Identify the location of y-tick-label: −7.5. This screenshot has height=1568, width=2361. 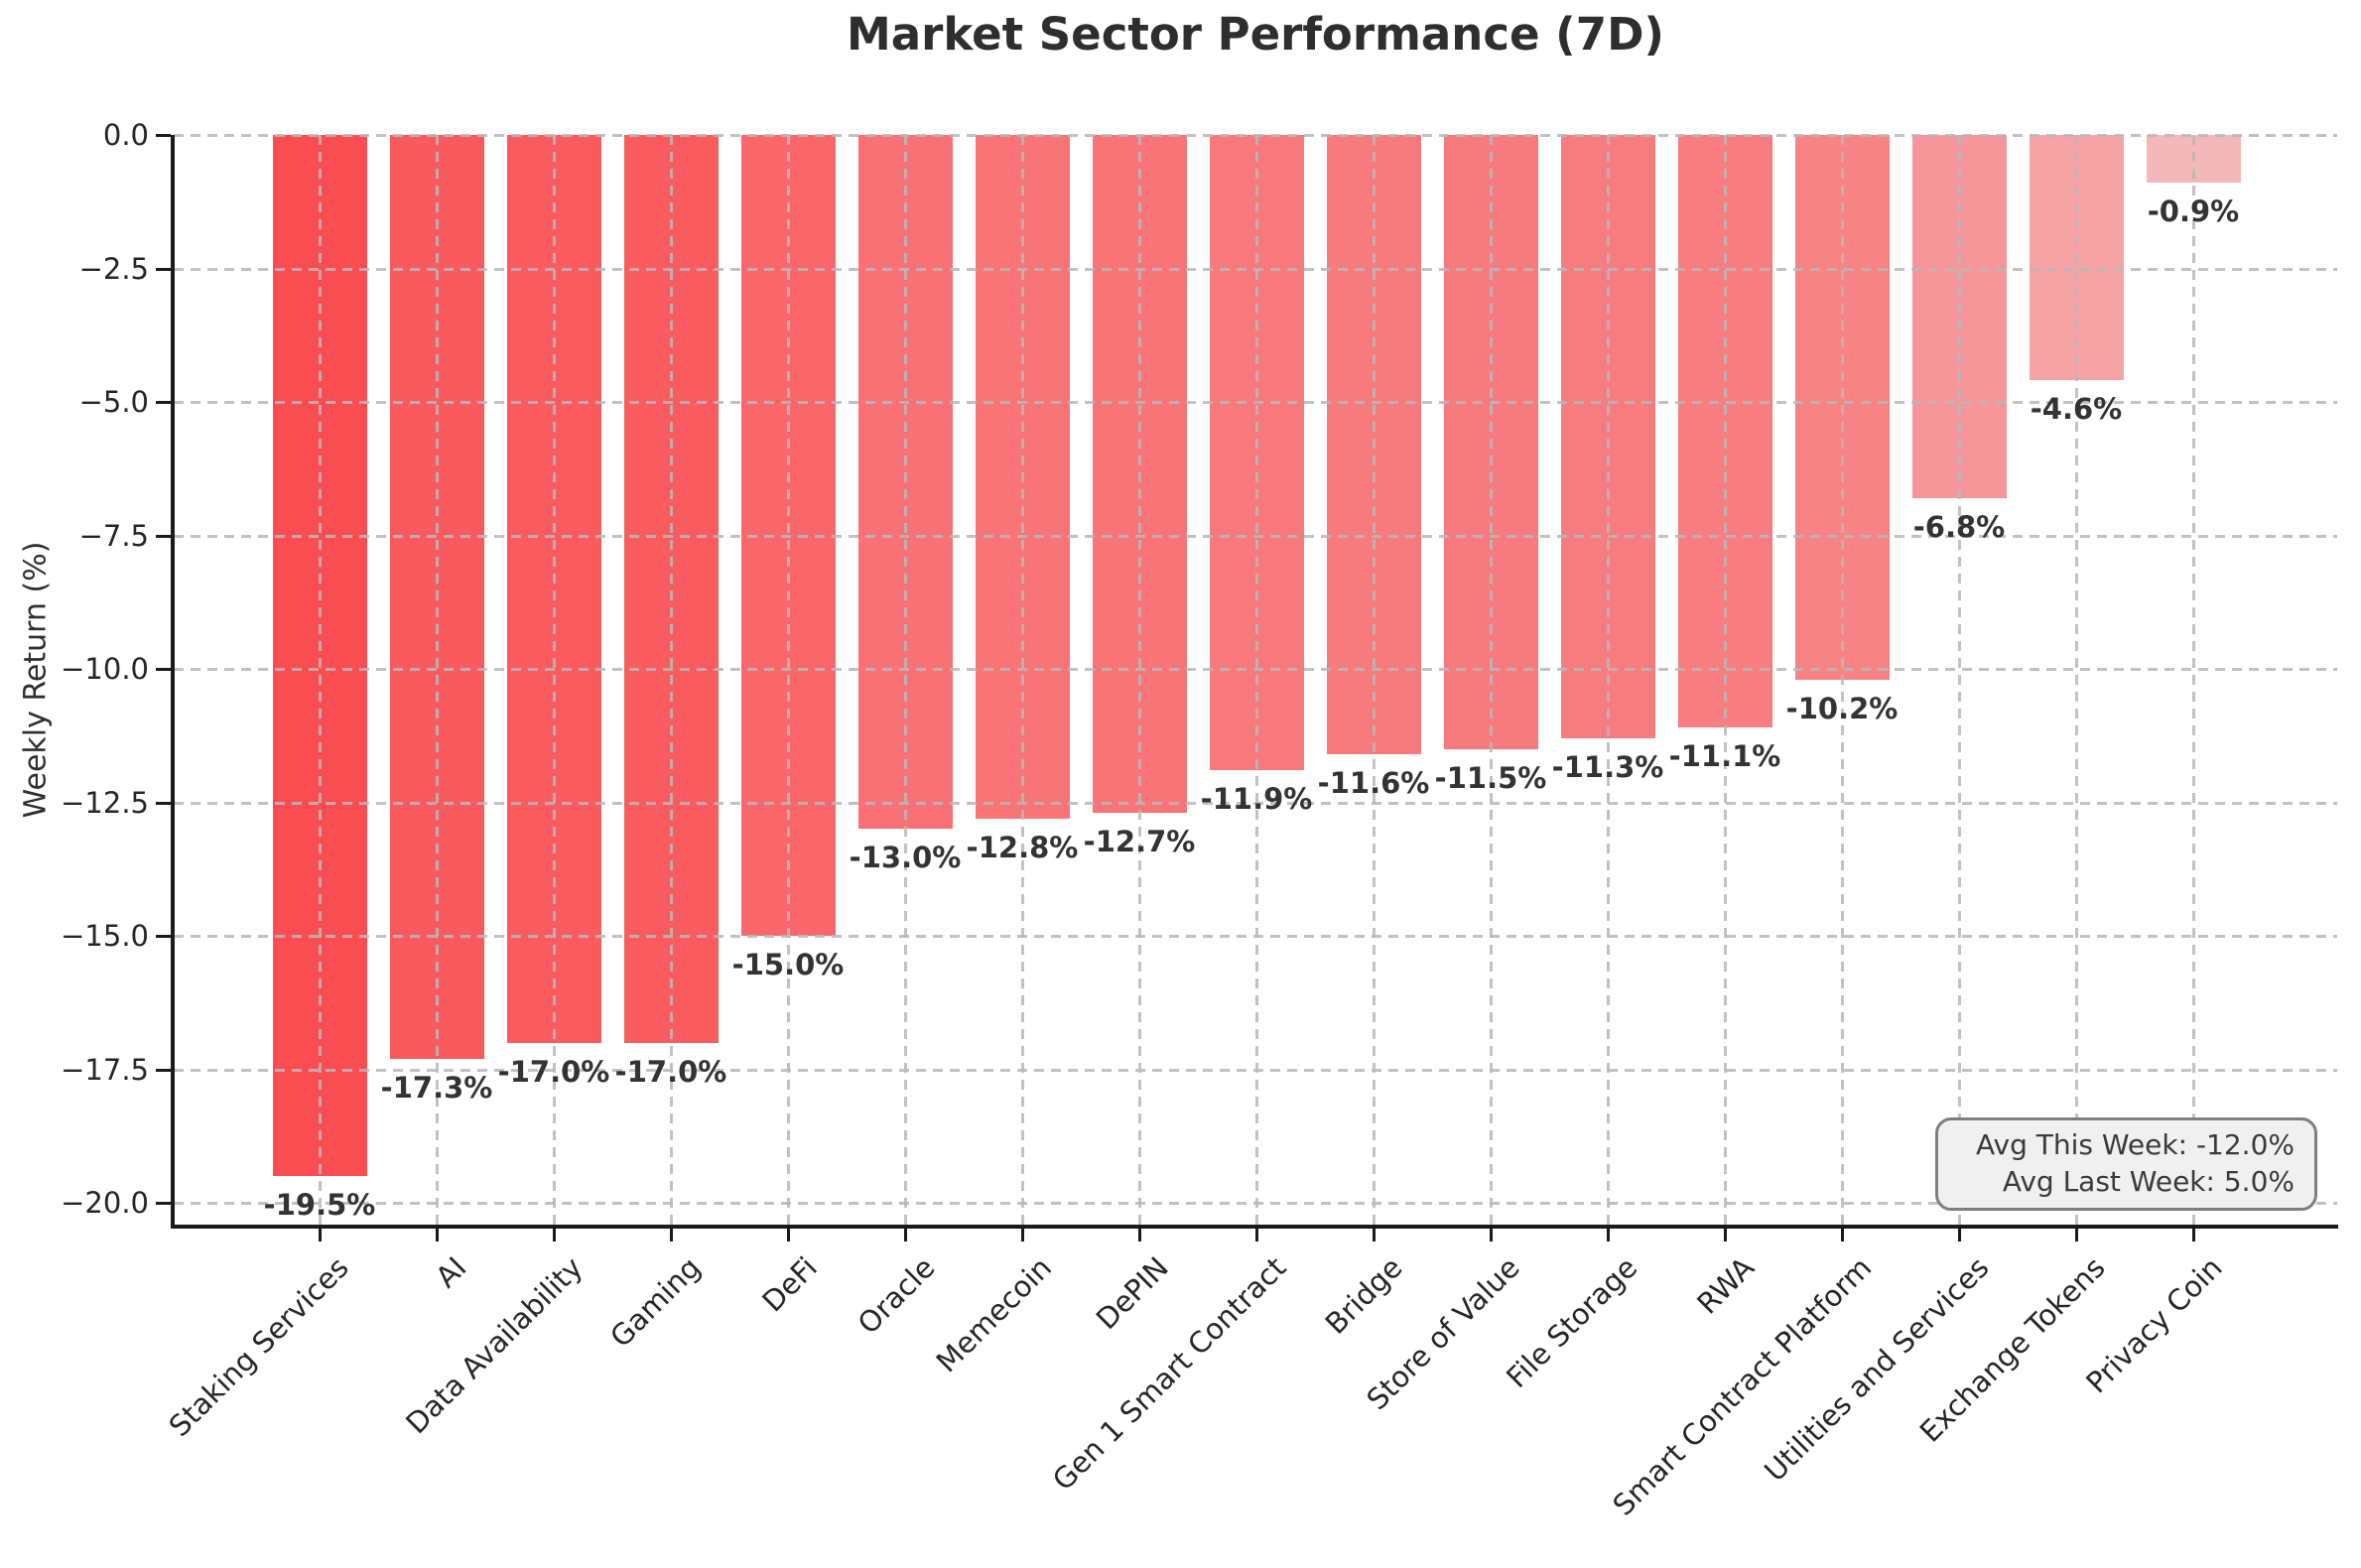
(113, 535).